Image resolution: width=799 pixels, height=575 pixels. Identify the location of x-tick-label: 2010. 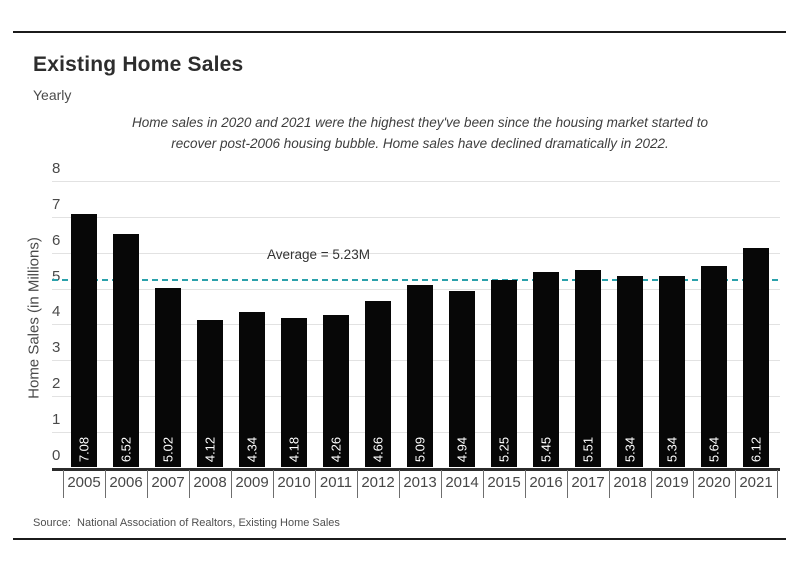
(294, 482).